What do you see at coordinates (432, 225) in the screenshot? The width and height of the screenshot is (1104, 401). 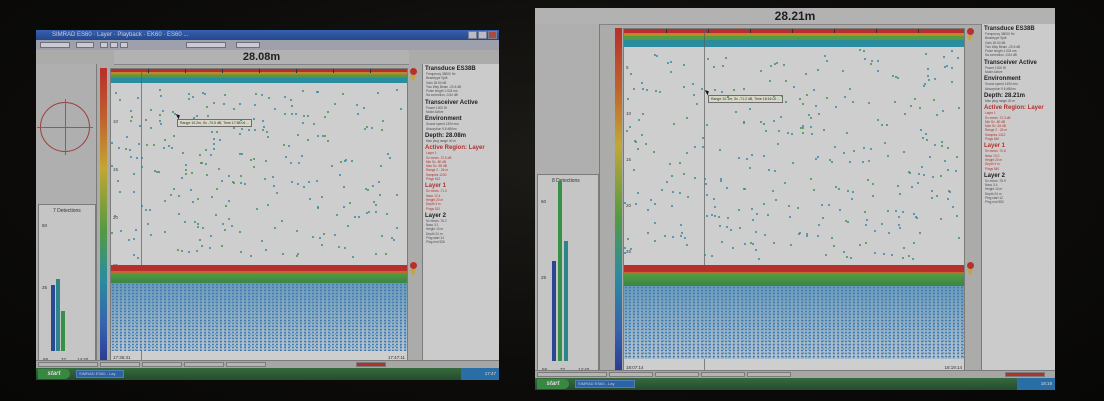 I see `layer2-line: Nasc 3.1` at bounding box center [432, 225].